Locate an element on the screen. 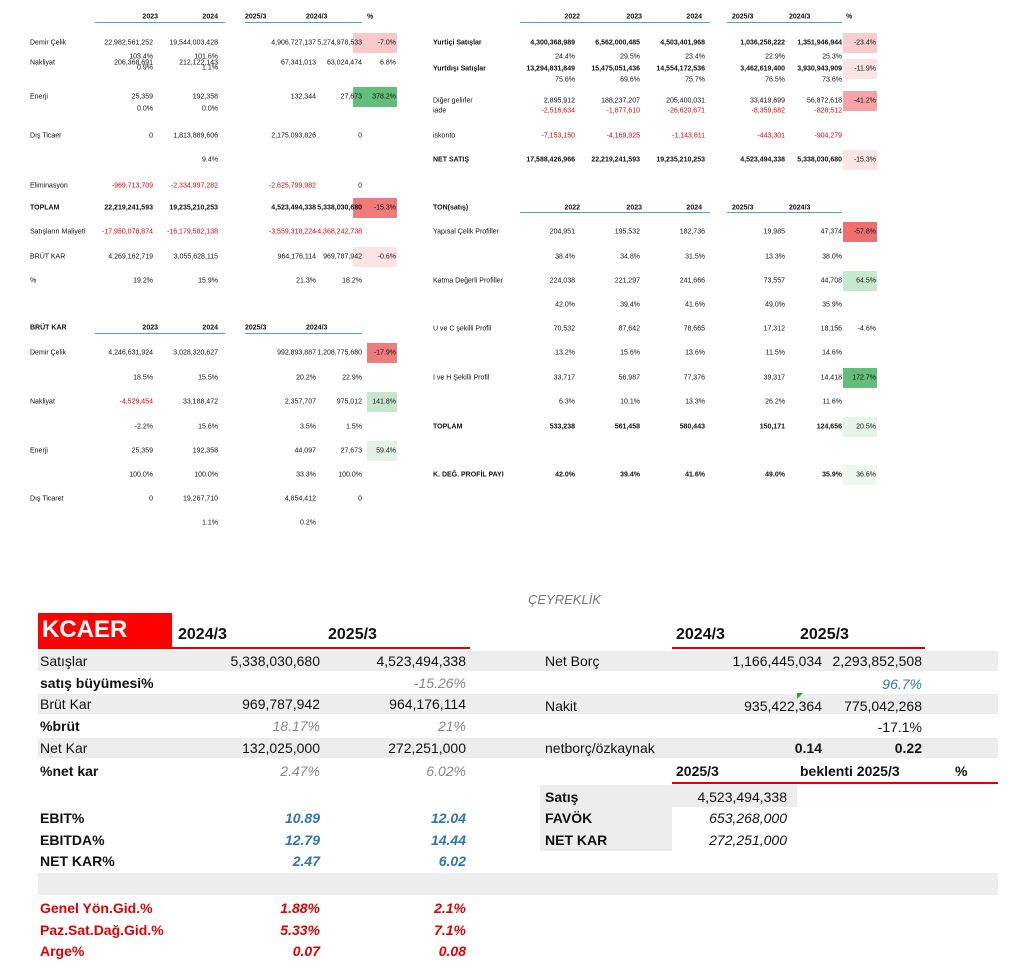 The width and height of the screenshot is (1024, 969). cell: 25.3% is located at coordinates (832, 57).